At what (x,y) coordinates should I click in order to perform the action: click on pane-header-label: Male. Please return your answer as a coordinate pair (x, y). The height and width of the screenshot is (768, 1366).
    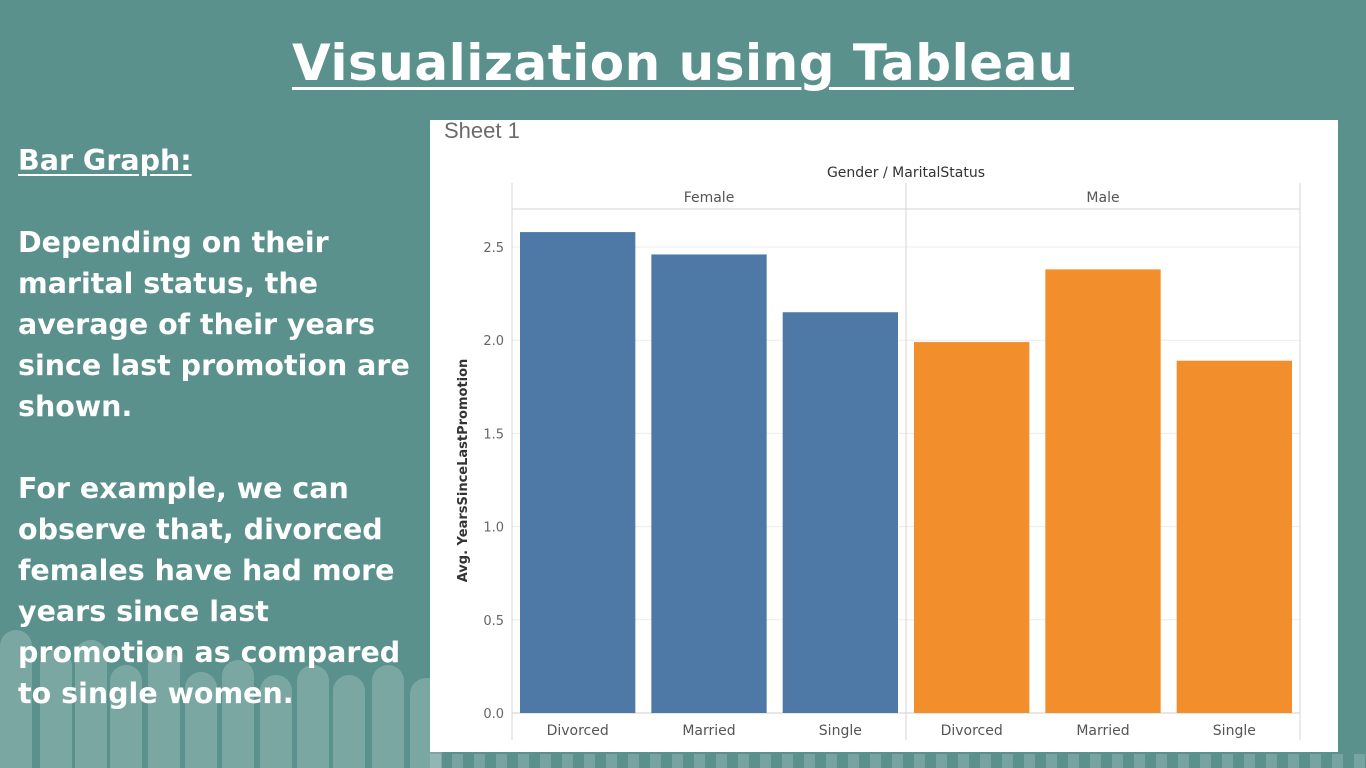
    Looking at the image, I should click on (1102, 198).